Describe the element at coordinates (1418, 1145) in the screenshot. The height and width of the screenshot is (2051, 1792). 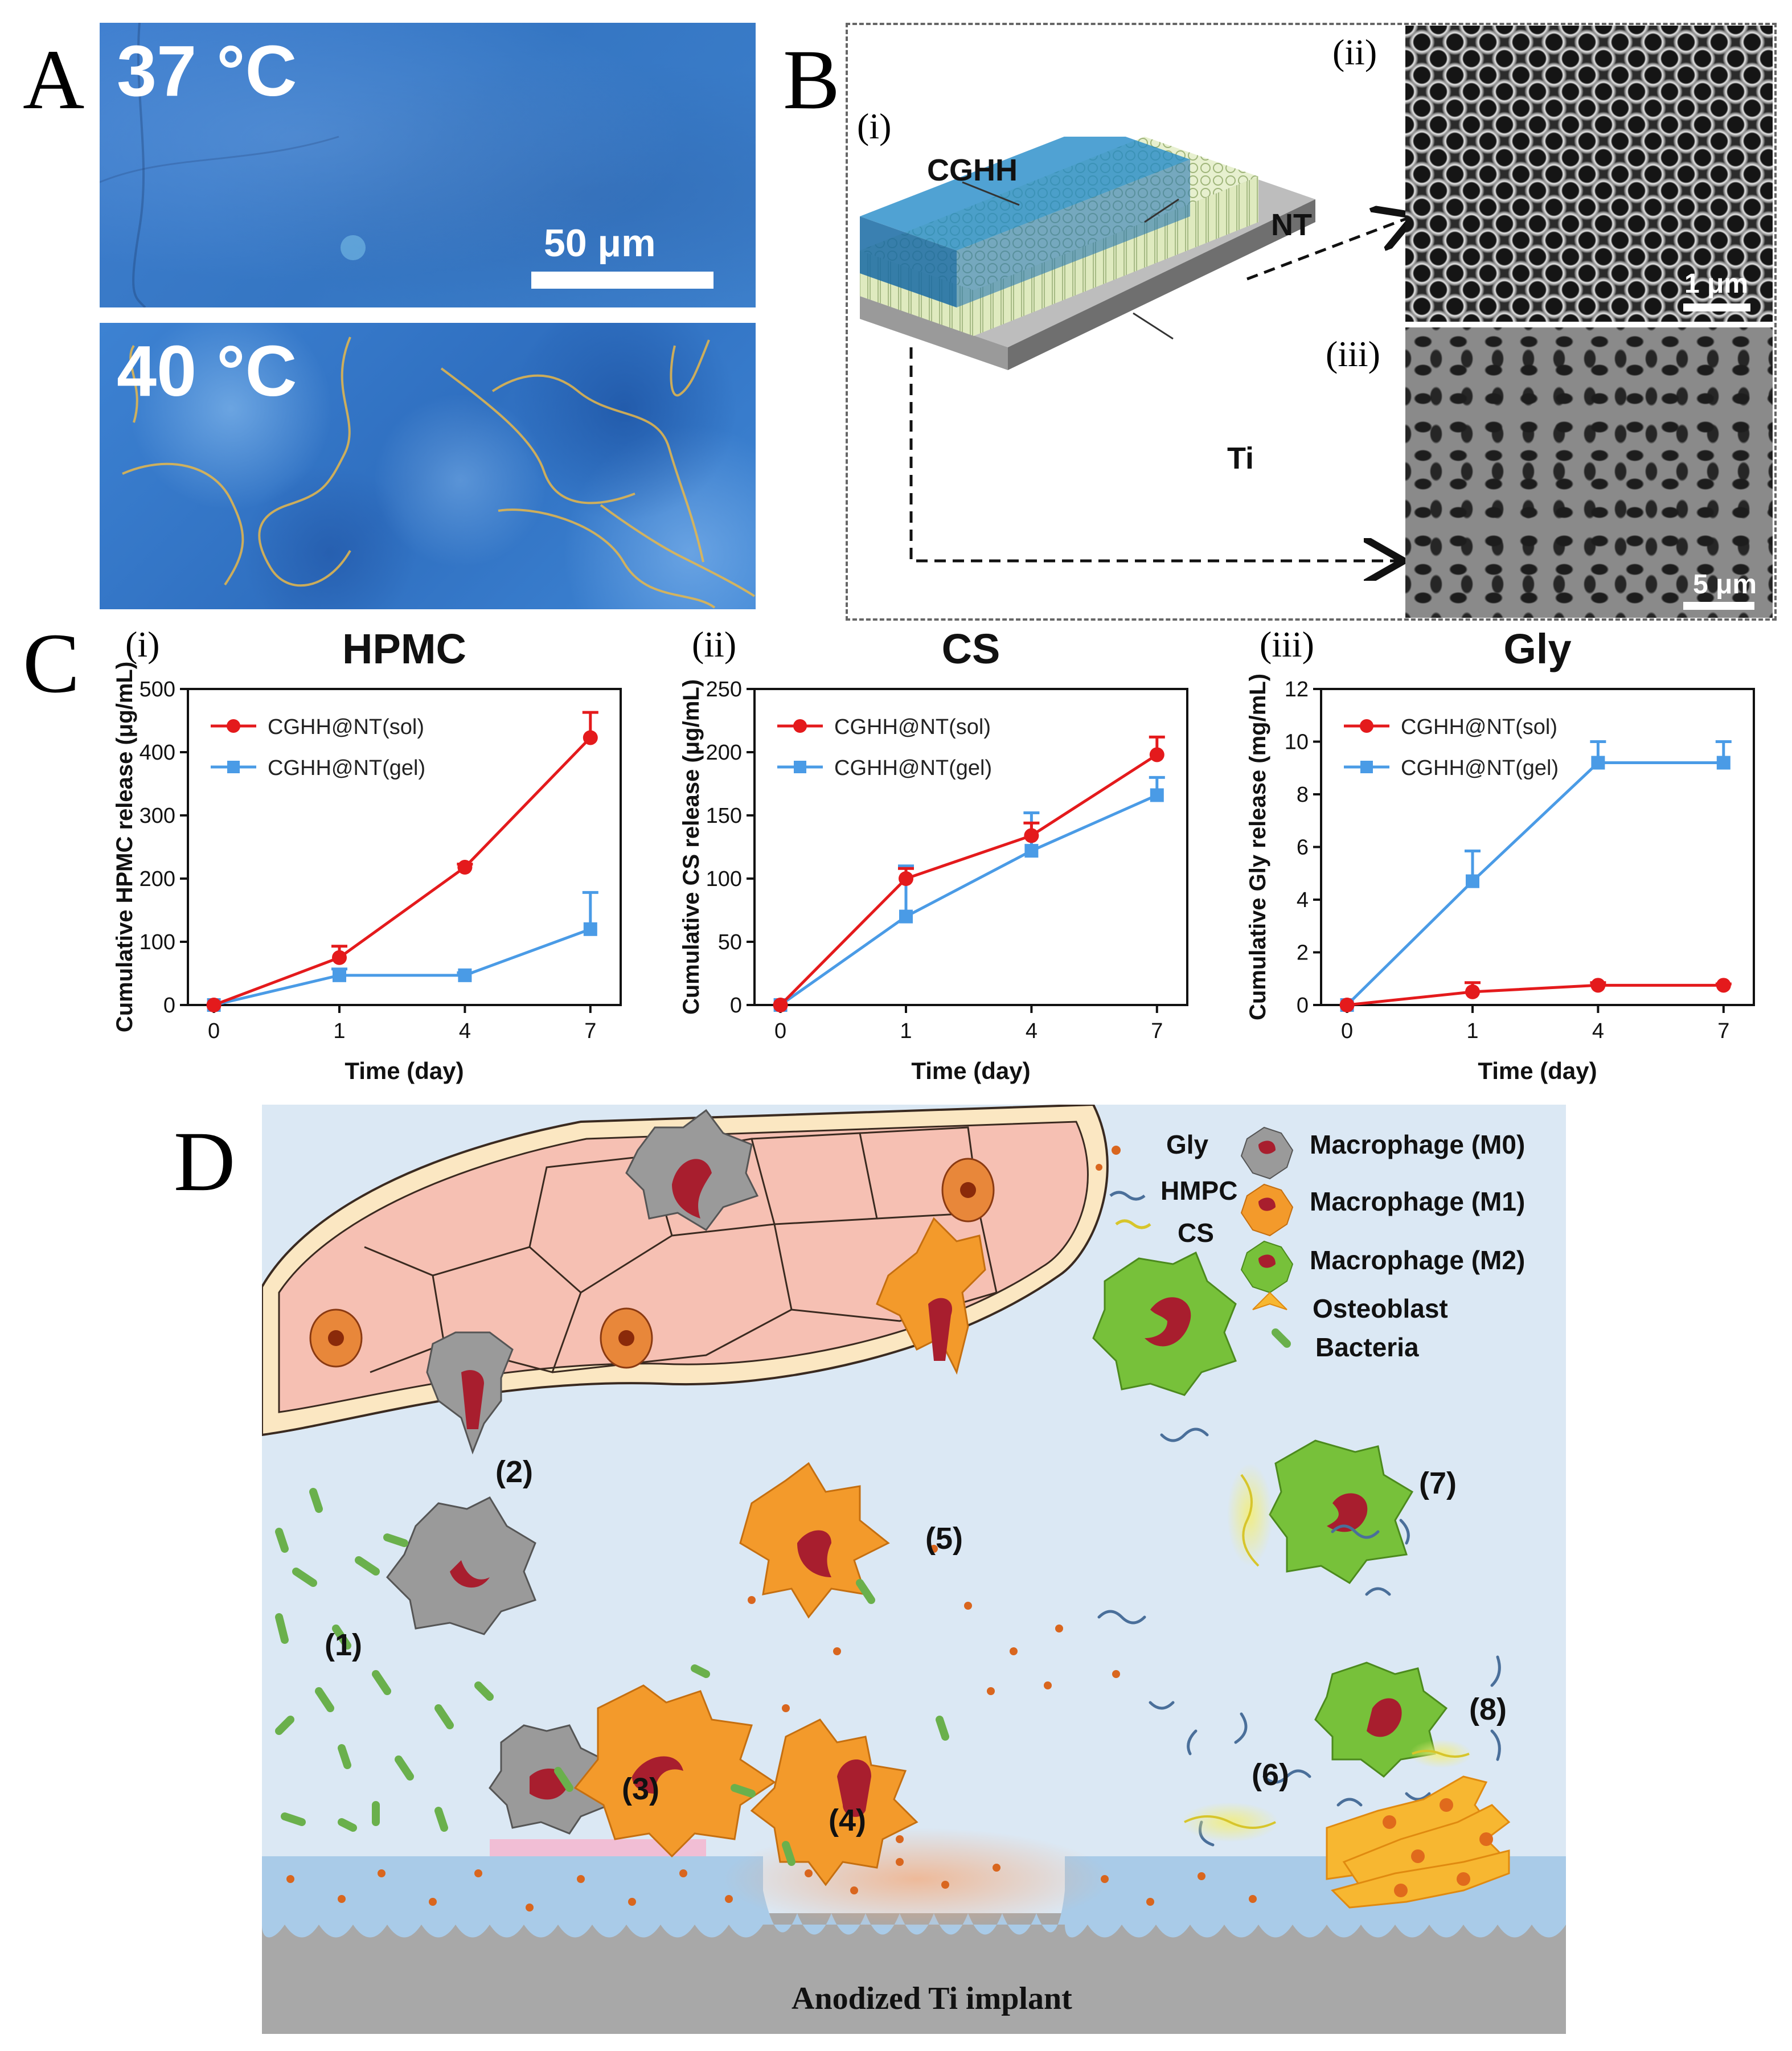
I see `legend-m0: Macrophage (M0)` at that location.